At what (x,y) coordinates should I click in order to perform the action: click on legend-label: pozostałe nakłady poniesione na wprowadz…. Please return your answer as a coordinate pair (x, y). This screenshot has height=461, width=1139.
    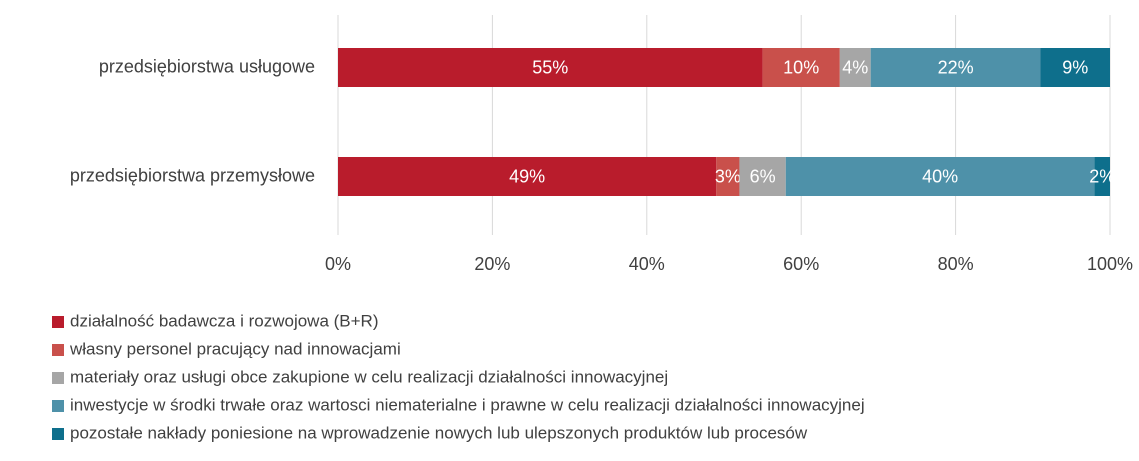
    Looking at the image, I should click on (439, 432).